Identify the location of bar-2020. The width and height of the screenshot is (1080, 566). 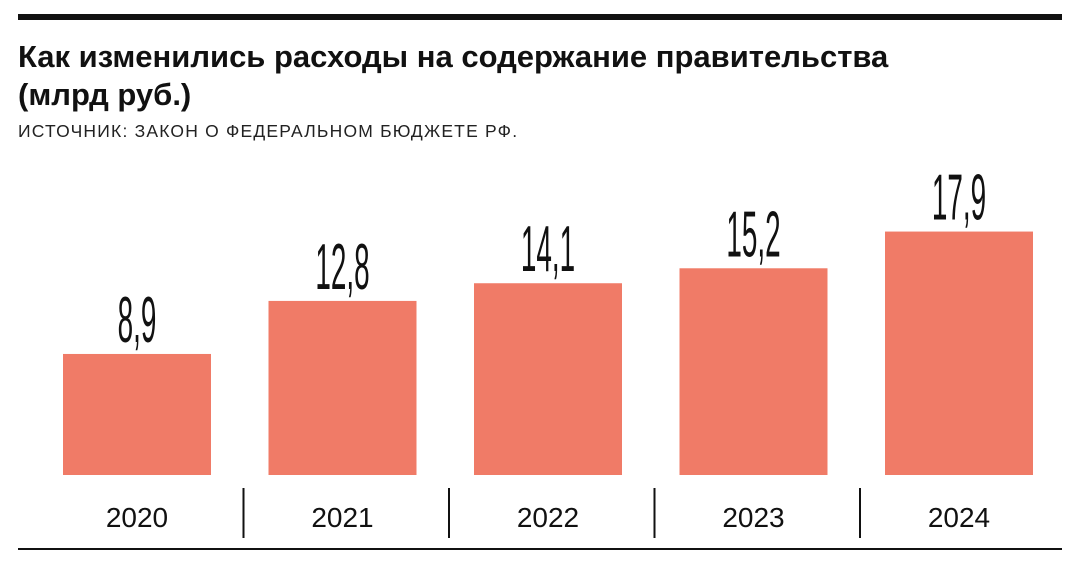
(137, 414).